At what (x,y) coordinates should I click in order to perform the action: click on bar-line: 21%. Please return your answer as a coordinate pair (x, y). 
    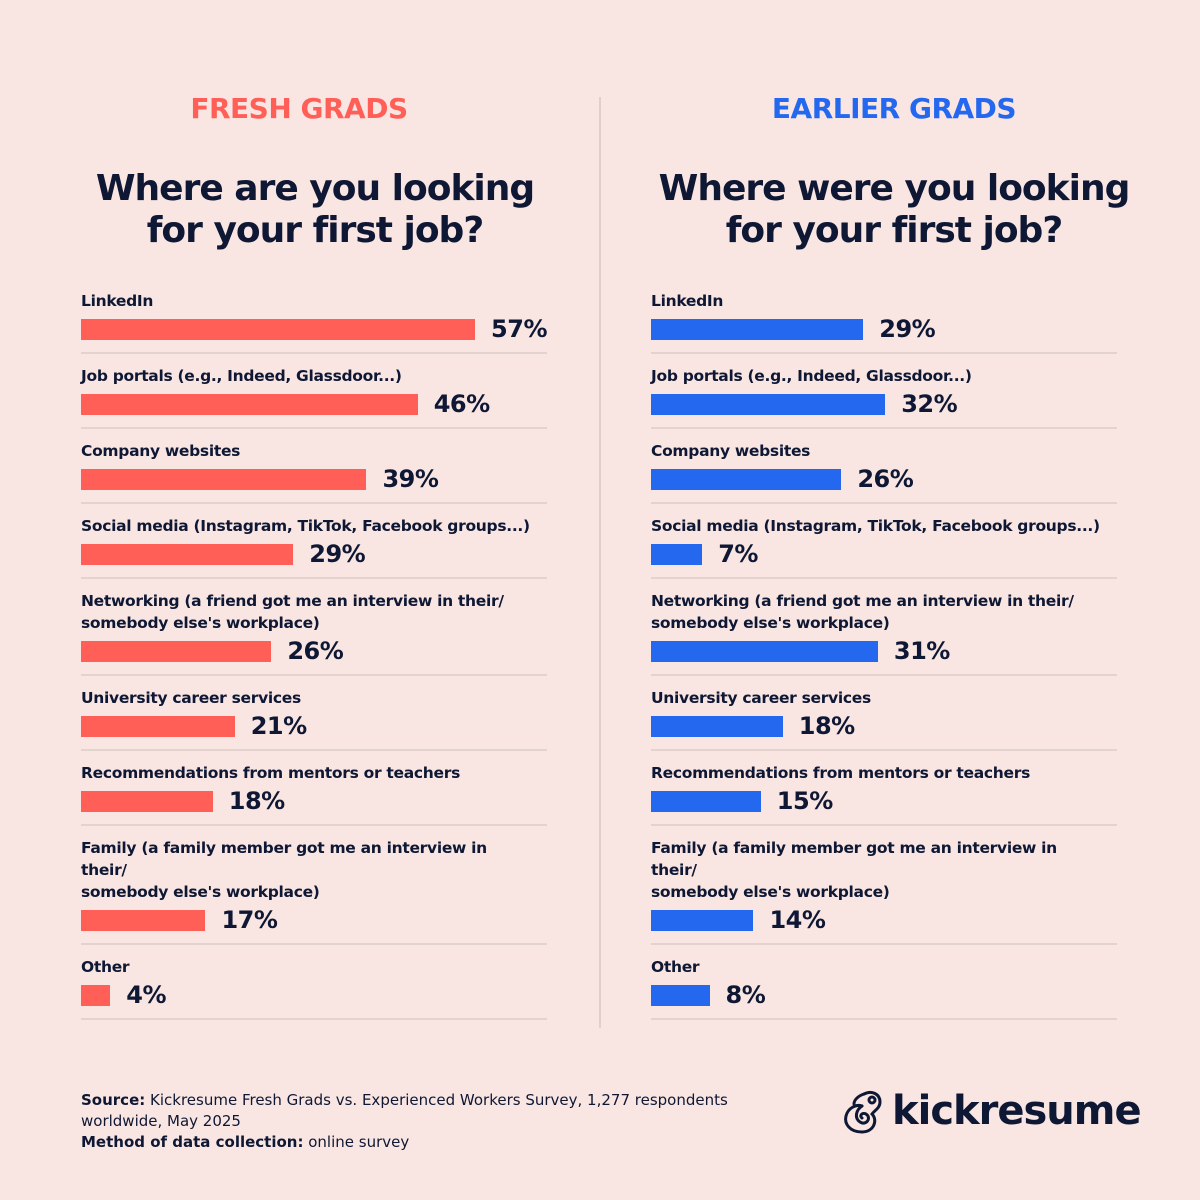
    Looking at the image, I should click on (314, 726).